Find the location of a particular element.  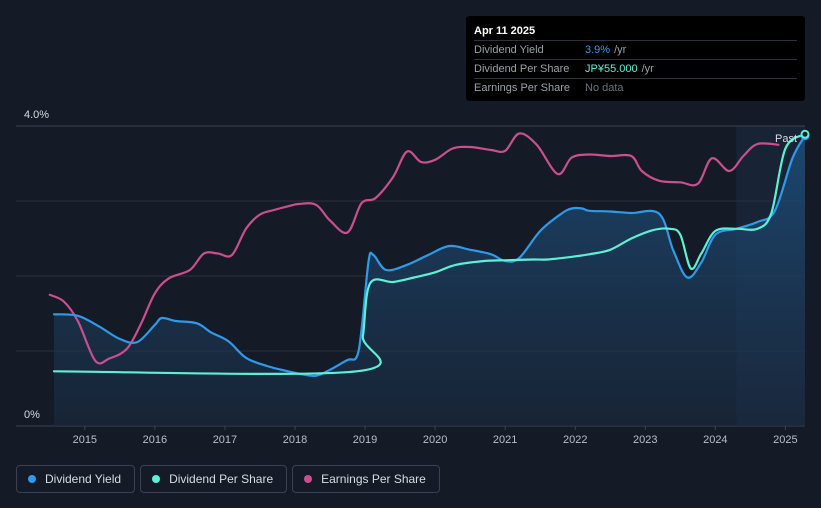

legend-dividend-per-share: Dividend Per Share is located at coordinates (214, 479).